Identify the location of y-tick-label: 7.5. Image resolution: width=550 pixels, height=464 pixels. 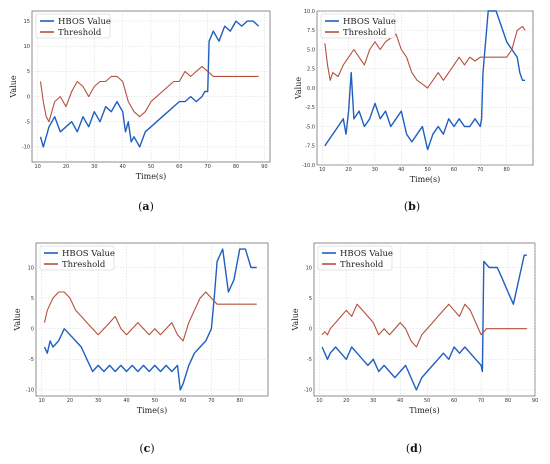
(311, 31).